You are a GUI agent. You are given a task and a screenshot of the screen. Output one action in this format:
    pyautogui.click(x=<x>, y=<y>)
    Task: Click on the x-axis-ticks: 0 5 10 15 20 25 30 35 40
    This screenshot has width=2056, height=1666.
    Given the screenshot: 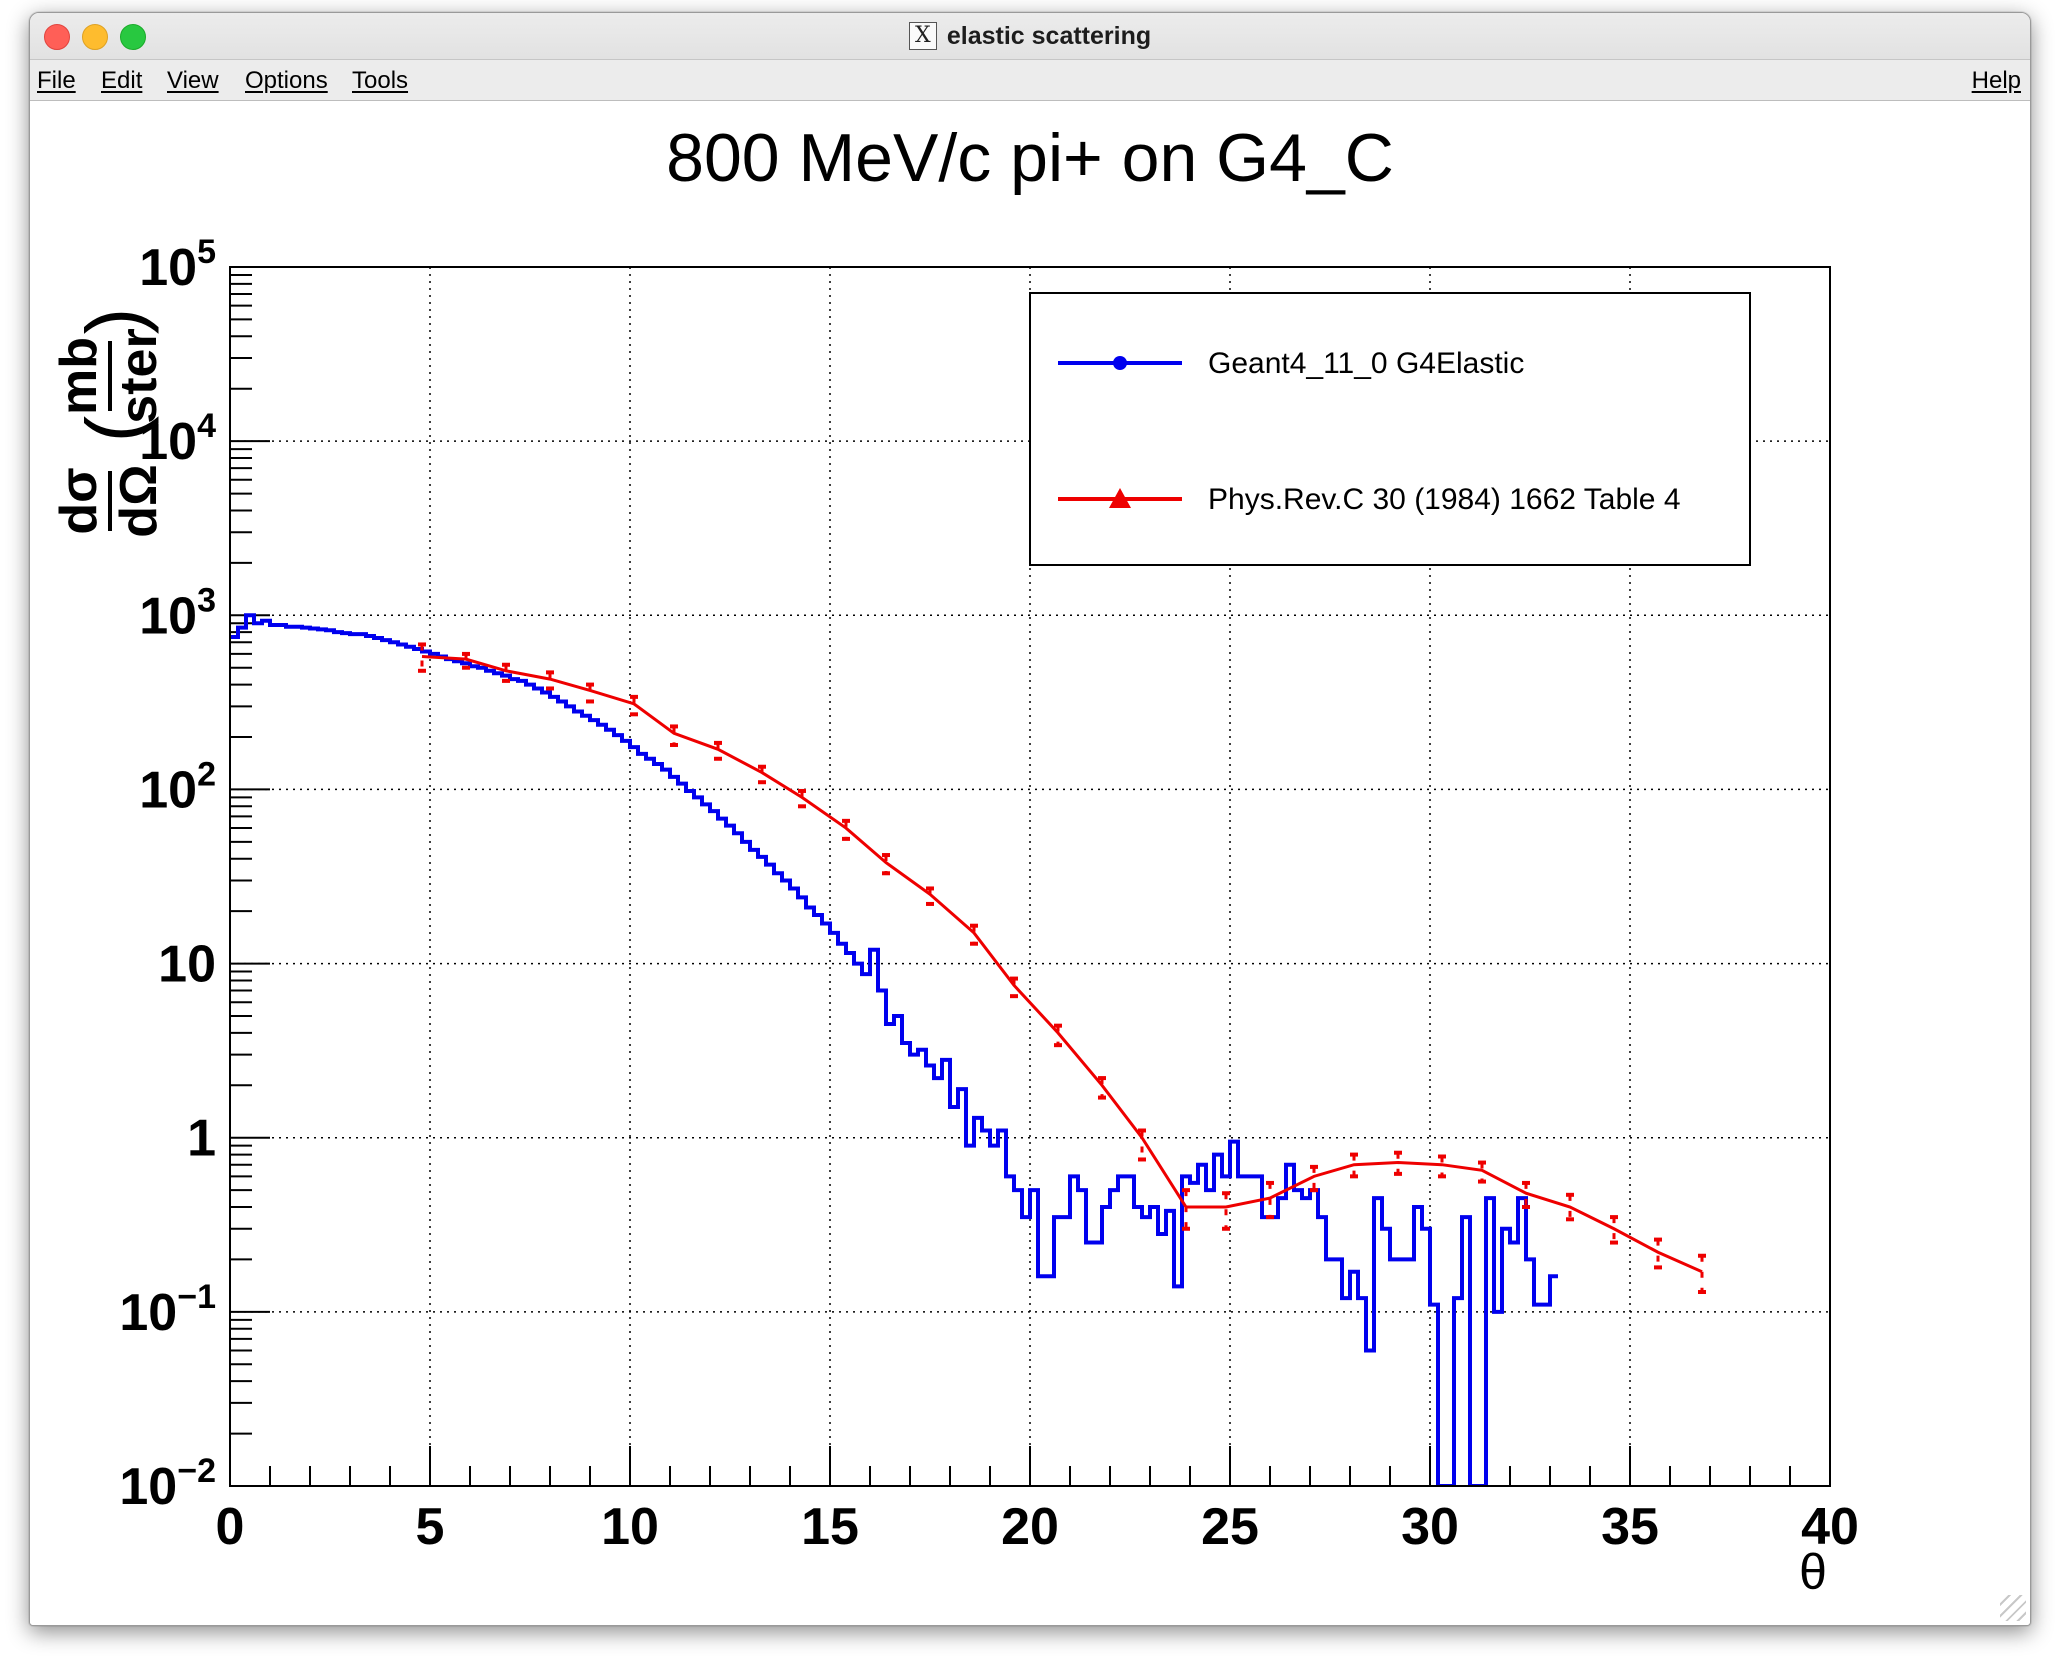 What is the action you would take?
    pyautogui.click(x=1037, y=1501)
    